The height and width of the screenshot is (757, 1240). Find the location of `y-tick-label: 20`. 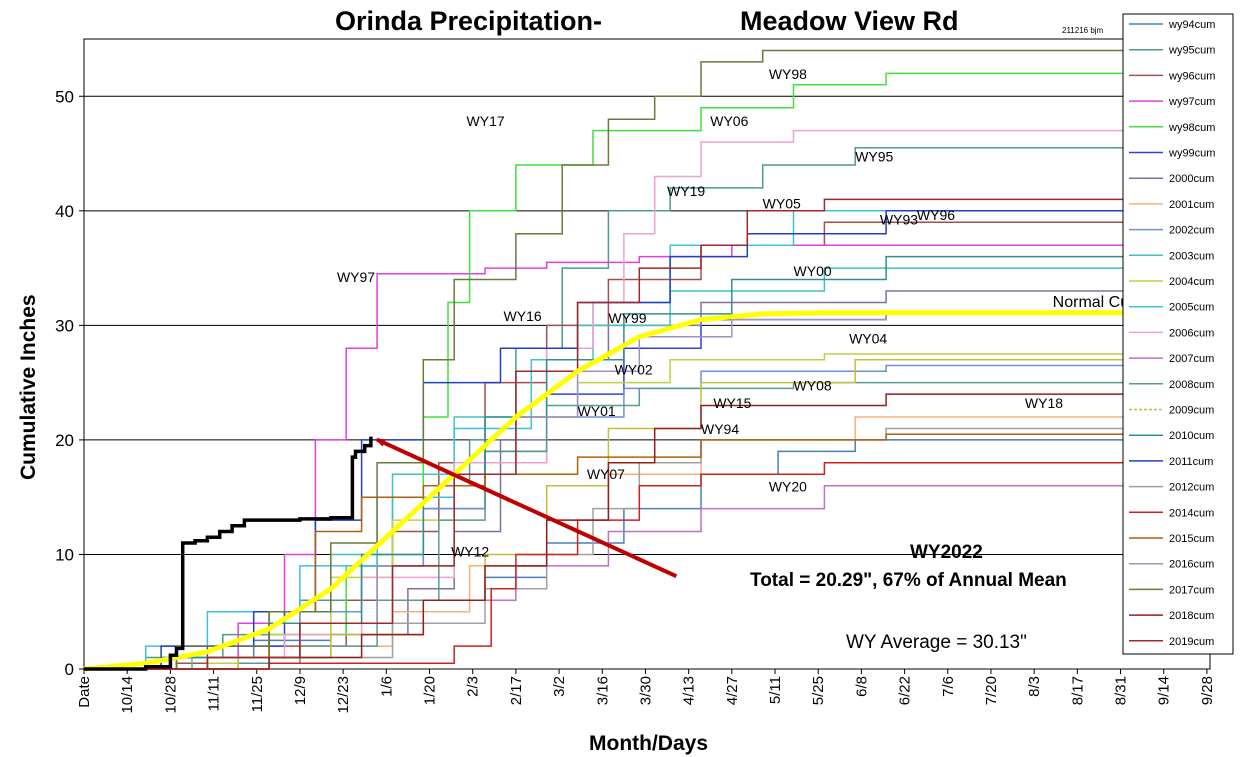

y-tick-label: 20 is located at coordinates (64, 440).